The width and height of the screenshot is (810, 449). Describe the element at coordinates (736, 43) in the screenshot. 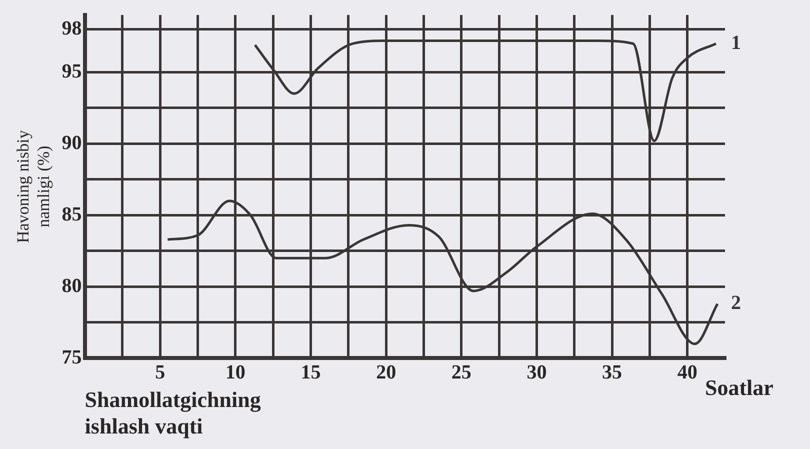

I see `series-label: 1` at that location.